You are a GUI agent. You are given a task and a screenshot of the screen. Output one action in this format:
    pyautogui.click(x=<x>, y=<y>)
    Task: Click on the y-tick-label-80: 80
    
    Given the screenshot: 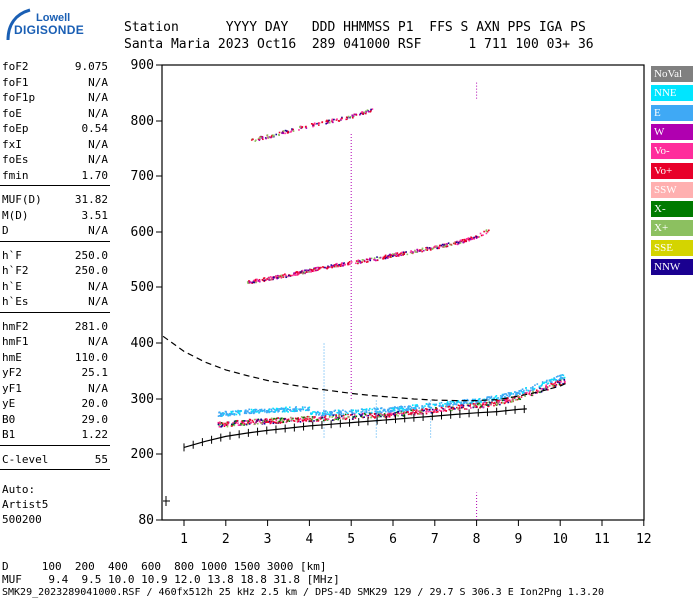 What is the action you would take?
    pyautogui.click(x=146, y=520)
    